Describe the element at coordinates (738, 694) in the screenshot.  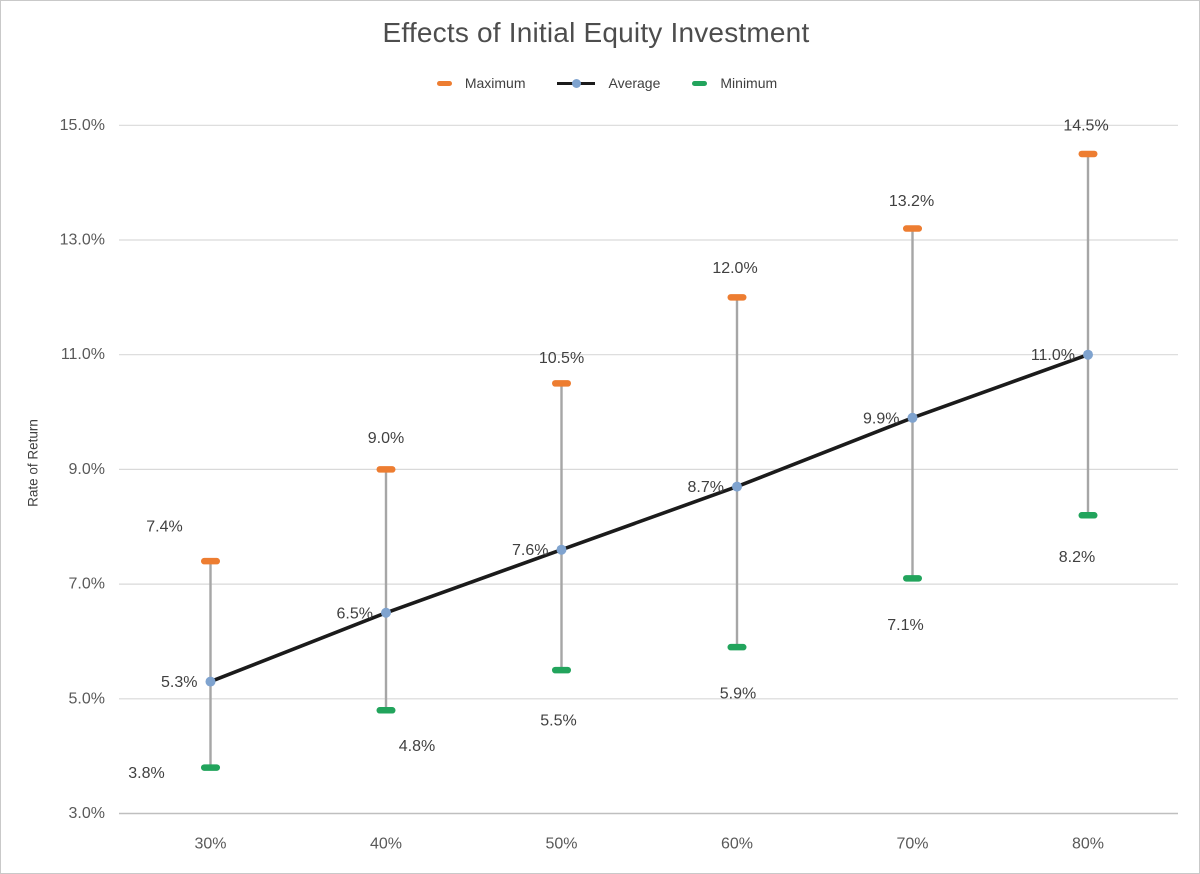
I see `data-label-minimum: 5.9%` at that location.